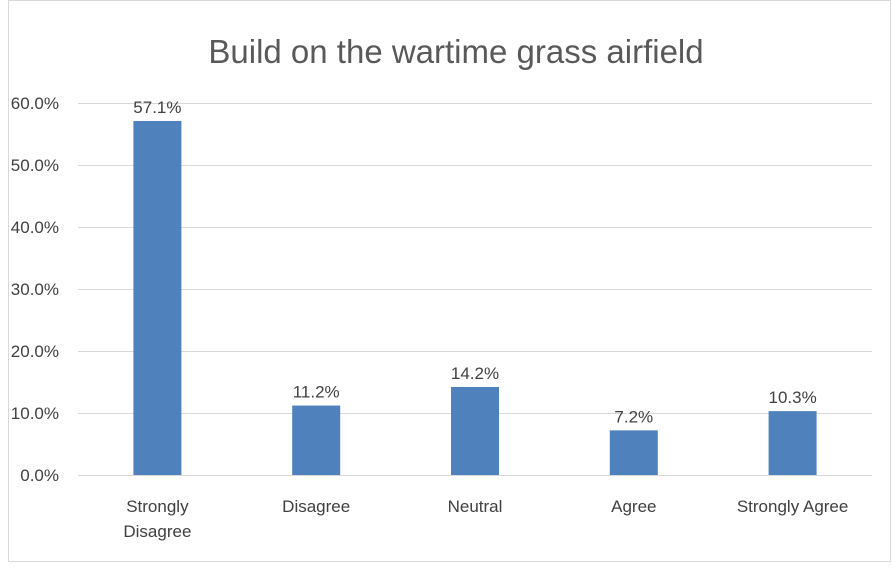 The width and height of the screenshot is (892, 568). I want to click on data-label: 11.2%, so click(316, 392).